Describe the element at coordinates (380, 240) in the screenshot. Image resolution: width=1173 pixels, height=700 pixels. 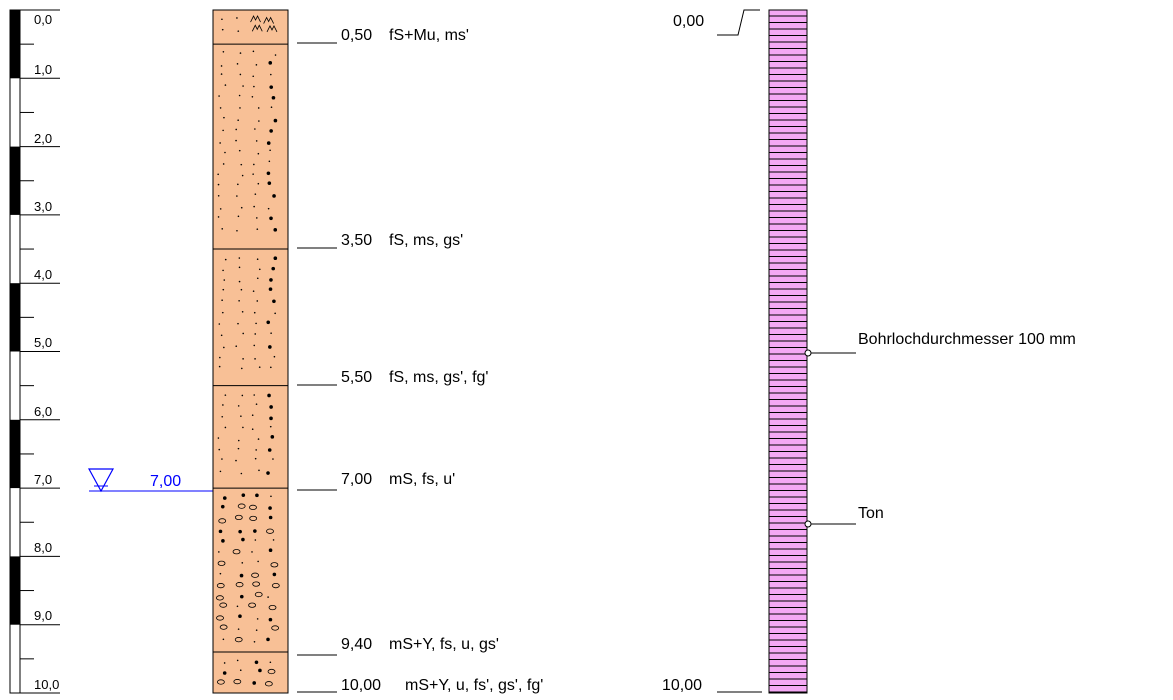
I see `layer-description: 3,50 fS, ms, gs'` at that location.